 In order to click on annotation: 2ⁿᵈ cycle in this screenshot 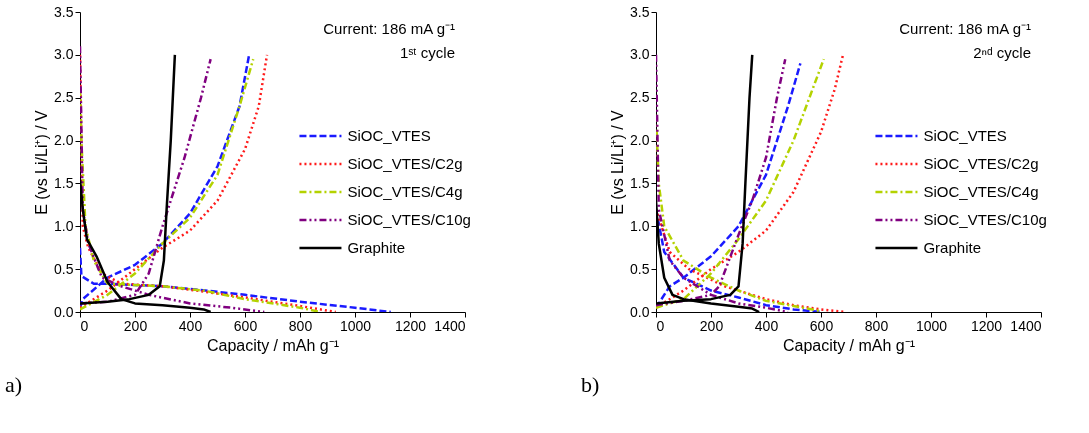, I will do `click(1002, 52)`.